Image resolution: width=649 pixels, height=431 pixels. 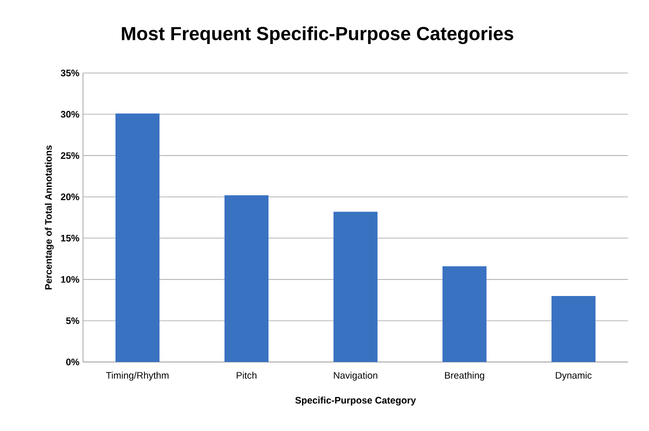 What do you see at coordinates (70, 114) in the screenshot?
I see `y-tick-label: 30%` at bounding box center [70, 114].